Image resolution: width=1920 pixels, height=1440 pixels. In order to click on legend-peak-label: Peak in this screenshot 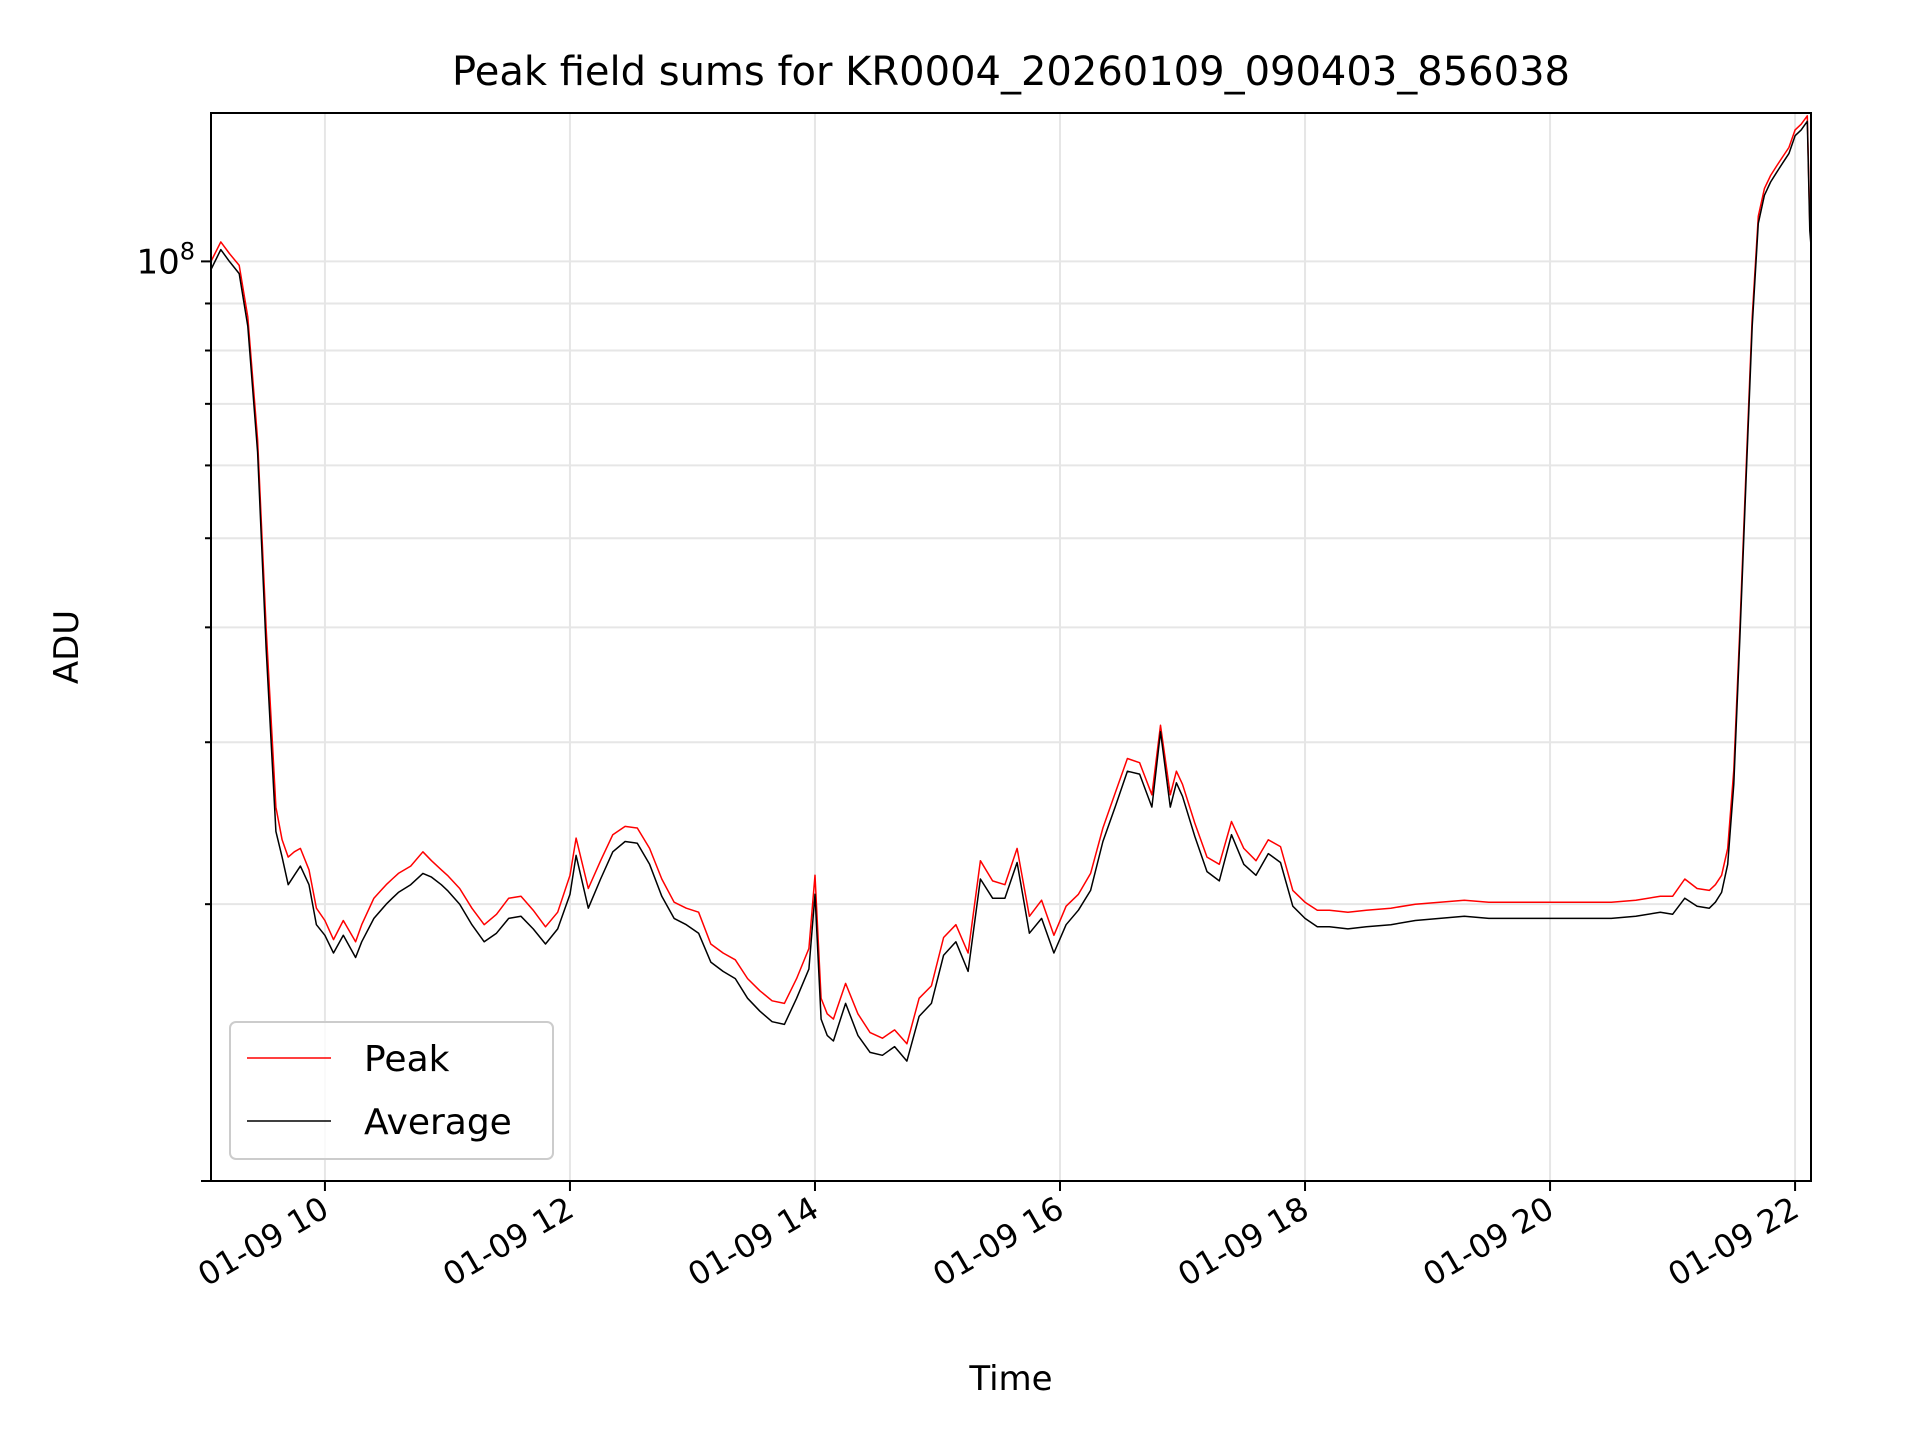, I will do `click(407, 1059)`.